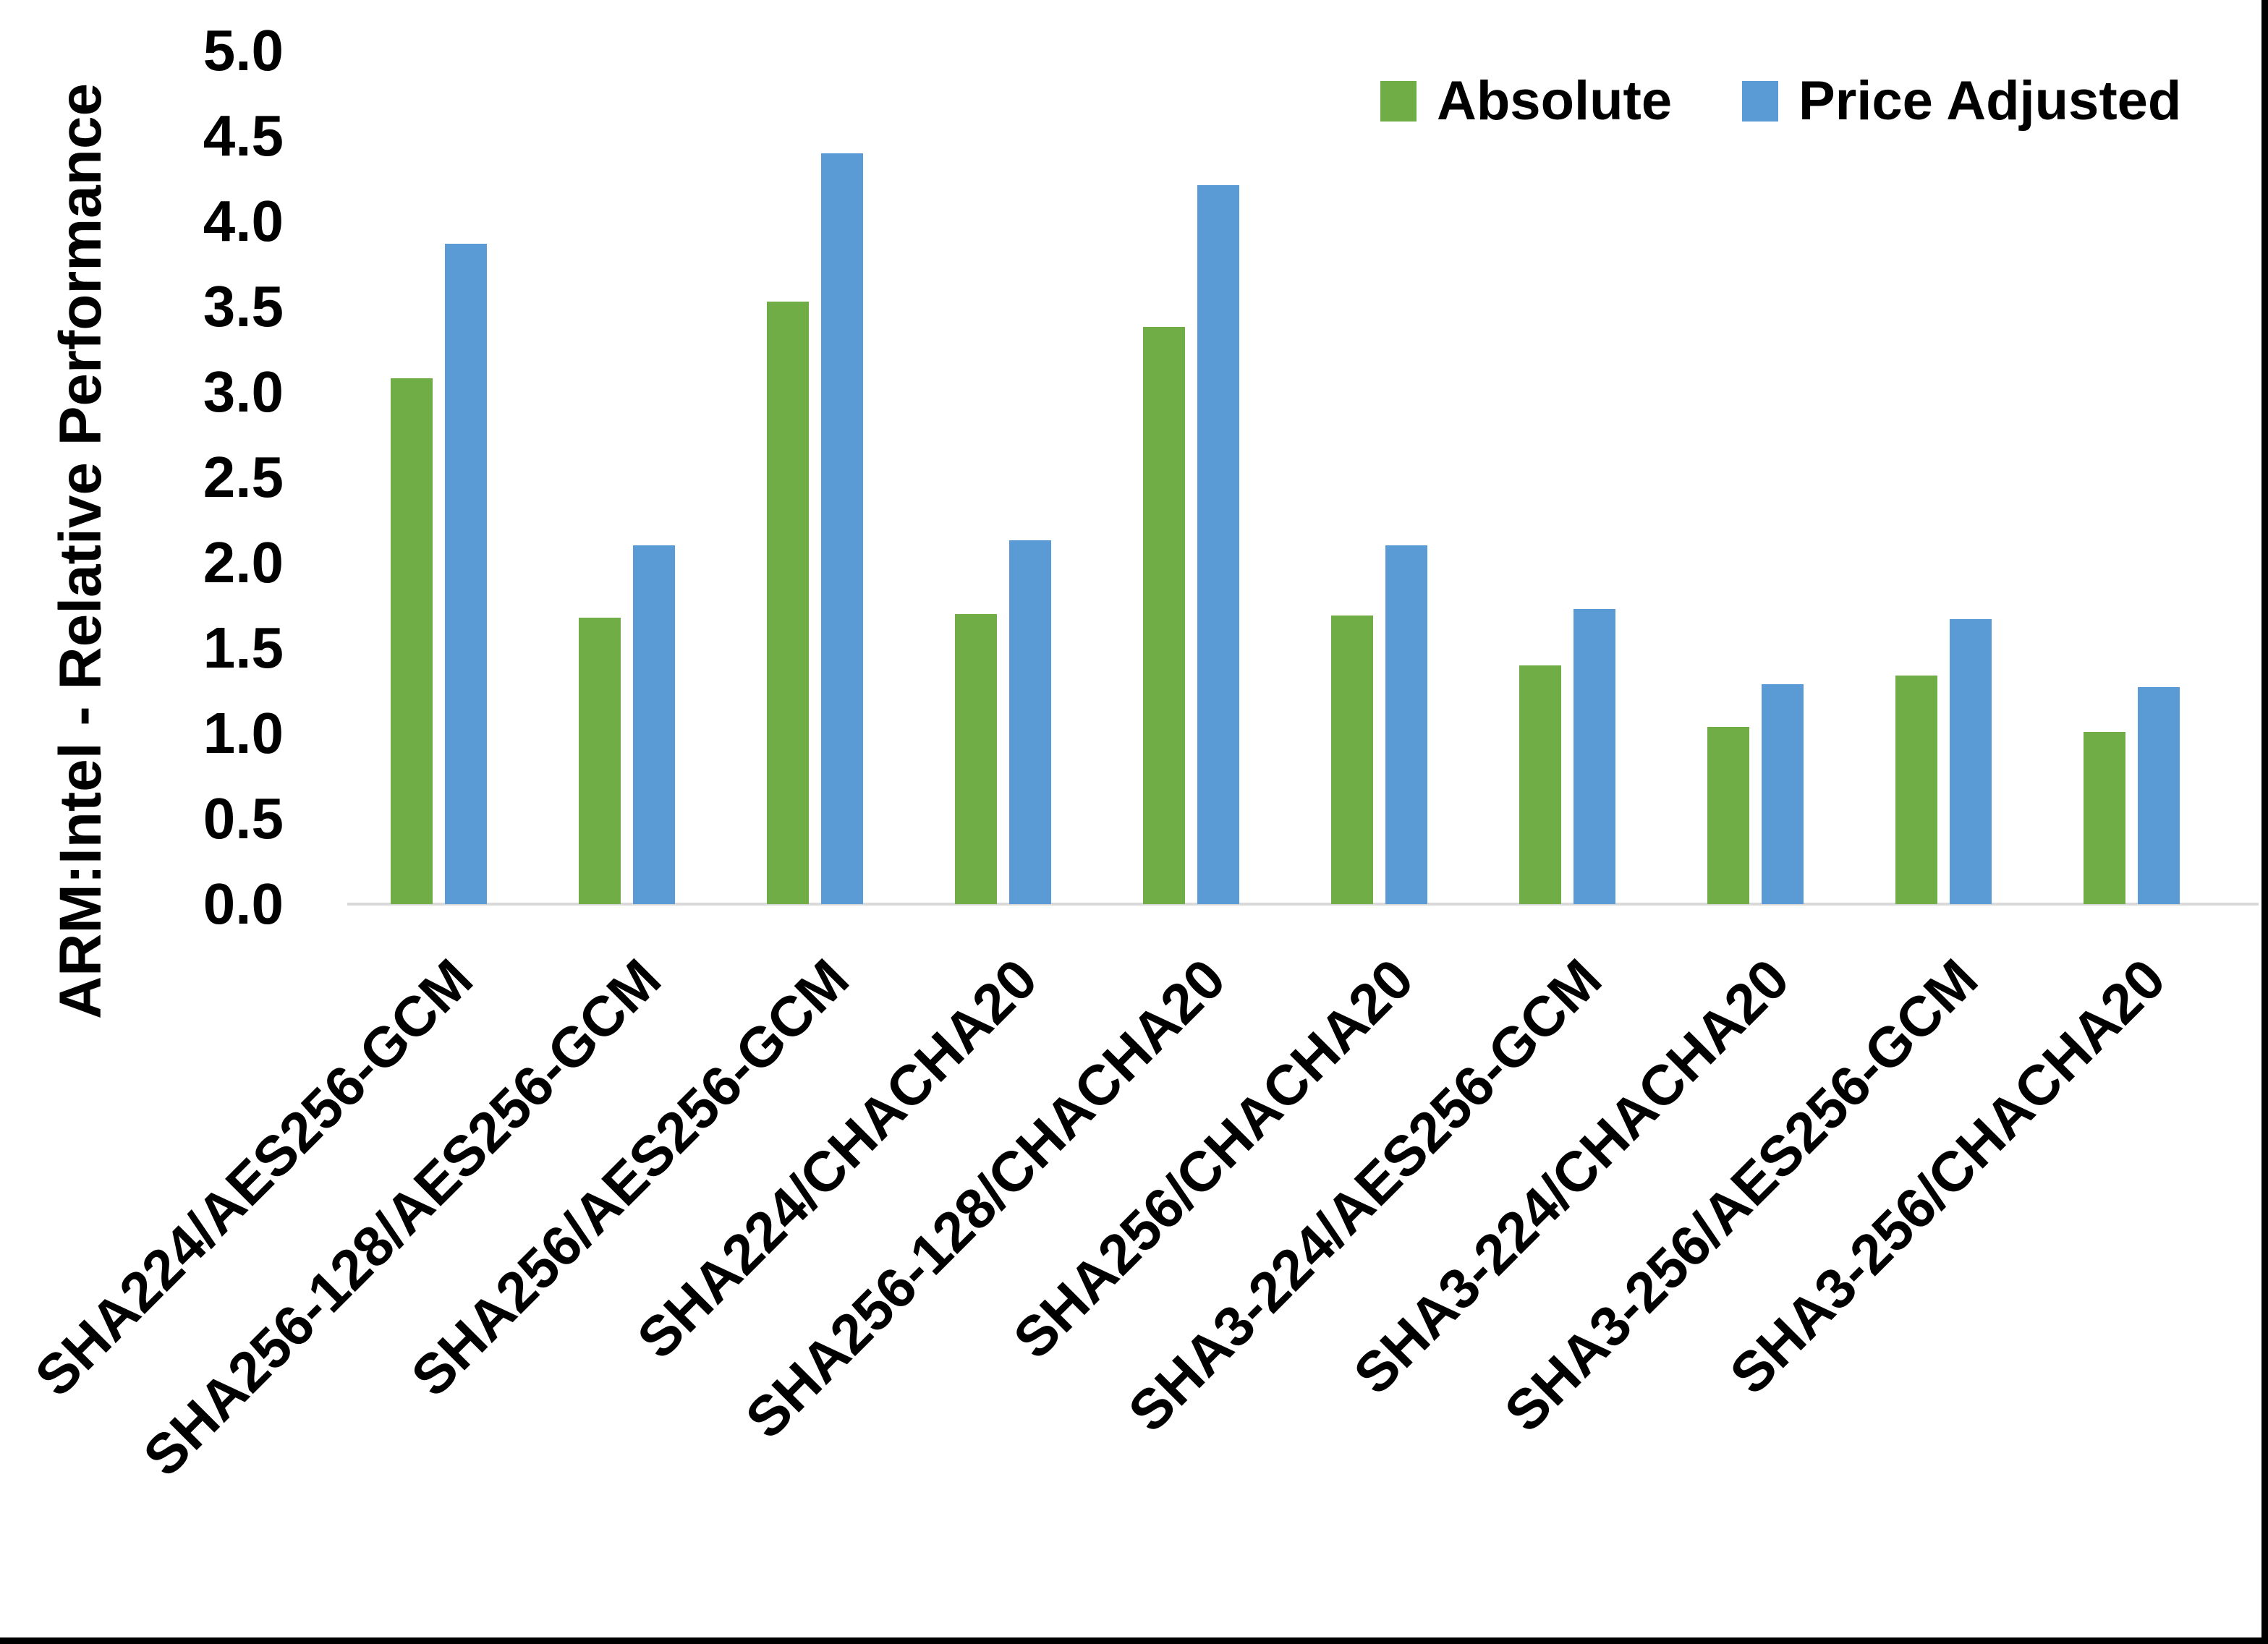 The width and height of the screenshot is (2268, 1644). Describe the element at coordinates (243, 135) in the screenshot. I see `y-tick-label: 4.5` at that location.